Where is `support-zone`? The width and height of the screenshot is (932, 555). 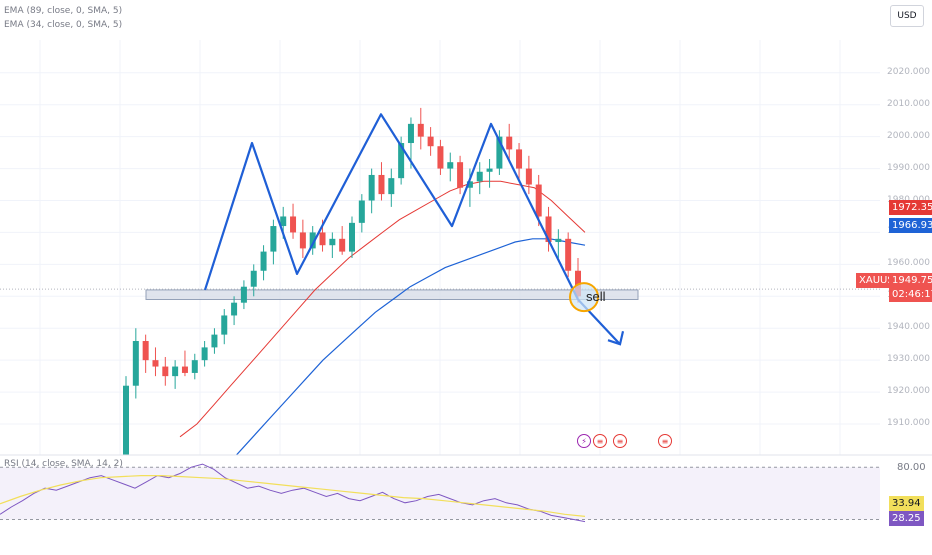 support-zone is located at coordinates (392, 294).